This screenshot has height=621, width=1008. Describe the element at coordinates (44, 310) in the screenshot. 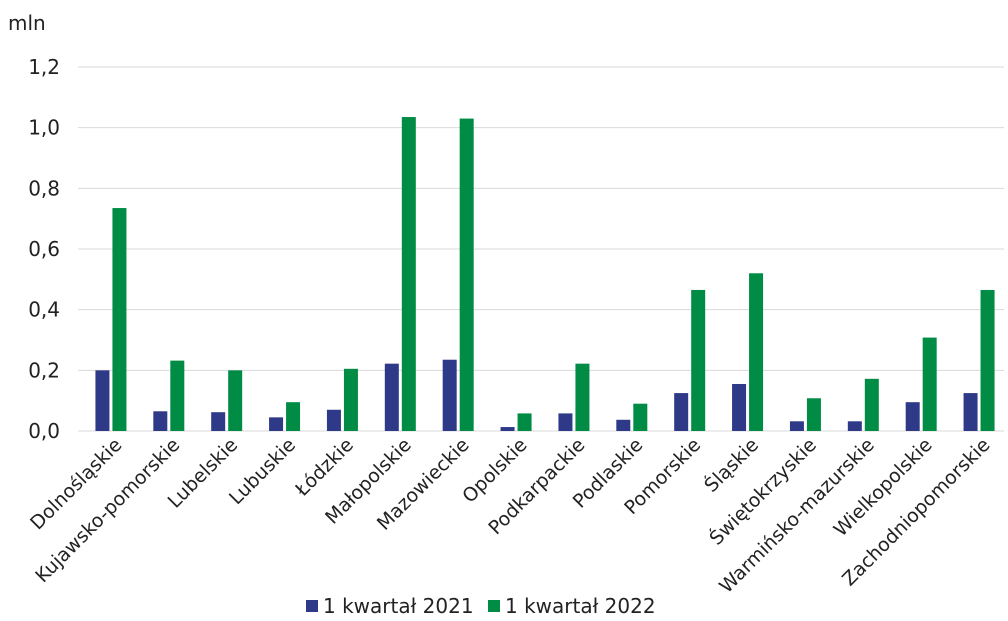

I see `y-tick-label: 0,4` at that location.